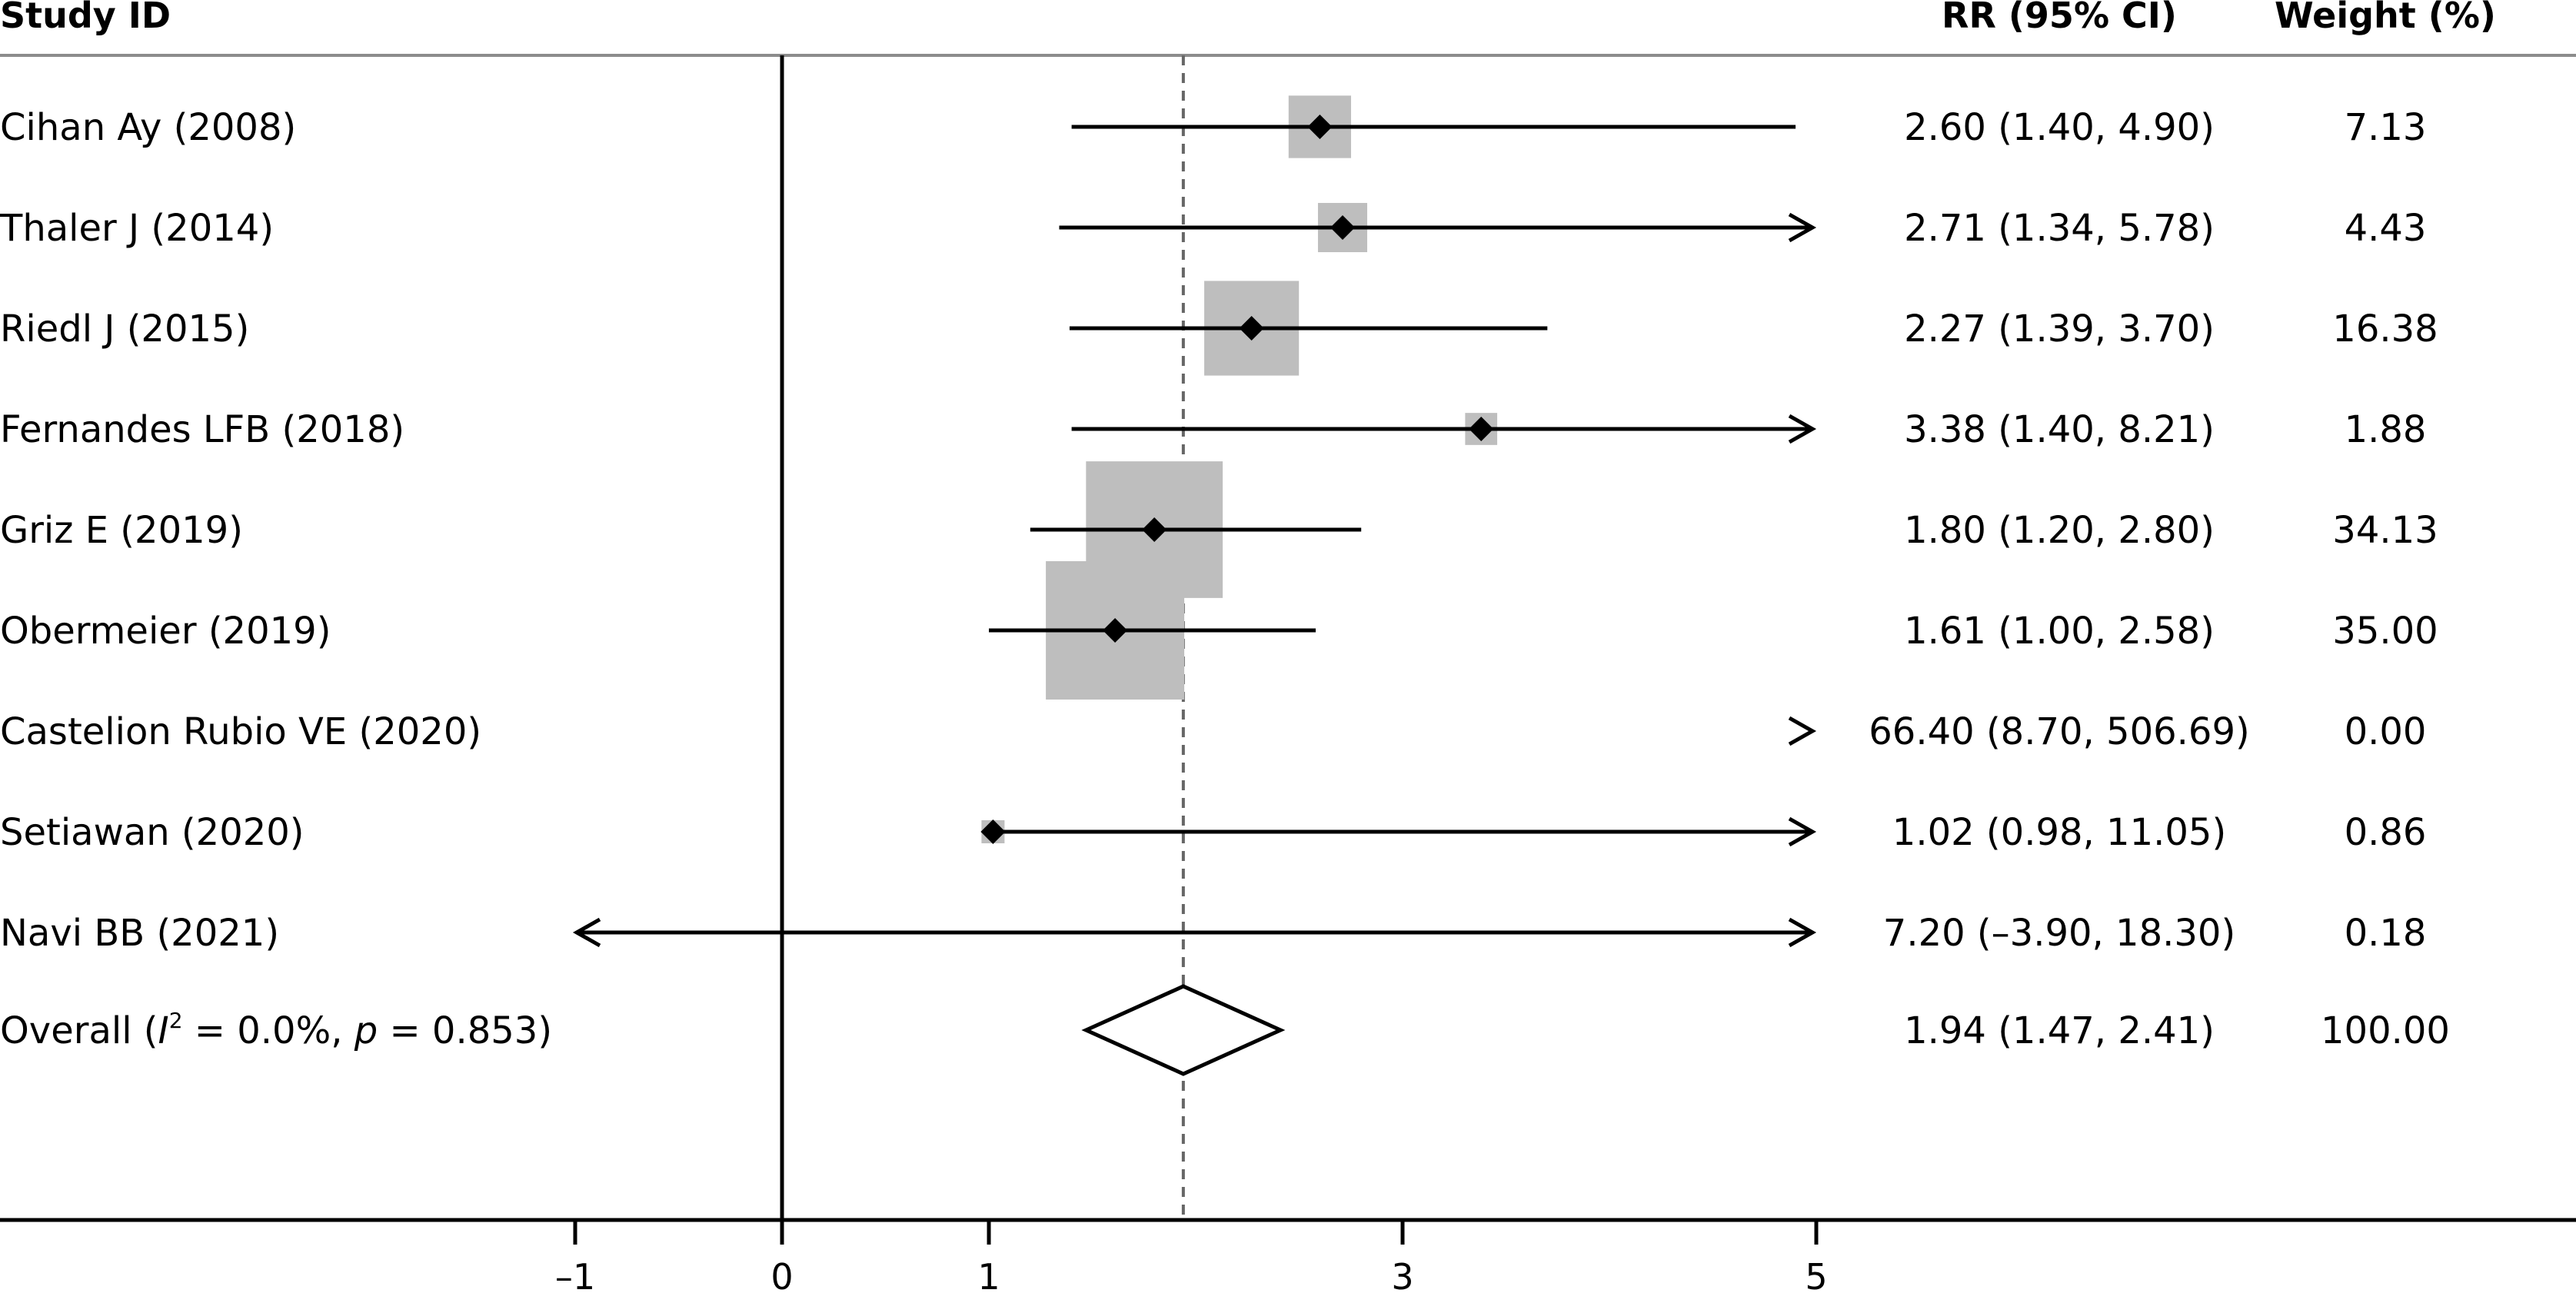 This screenshot has height=1303, width=2576. What do you see at coordinates (1802, 731) in the screenshot?
I see `ci-offscale-arrow` at bounding box center [1802, 731].